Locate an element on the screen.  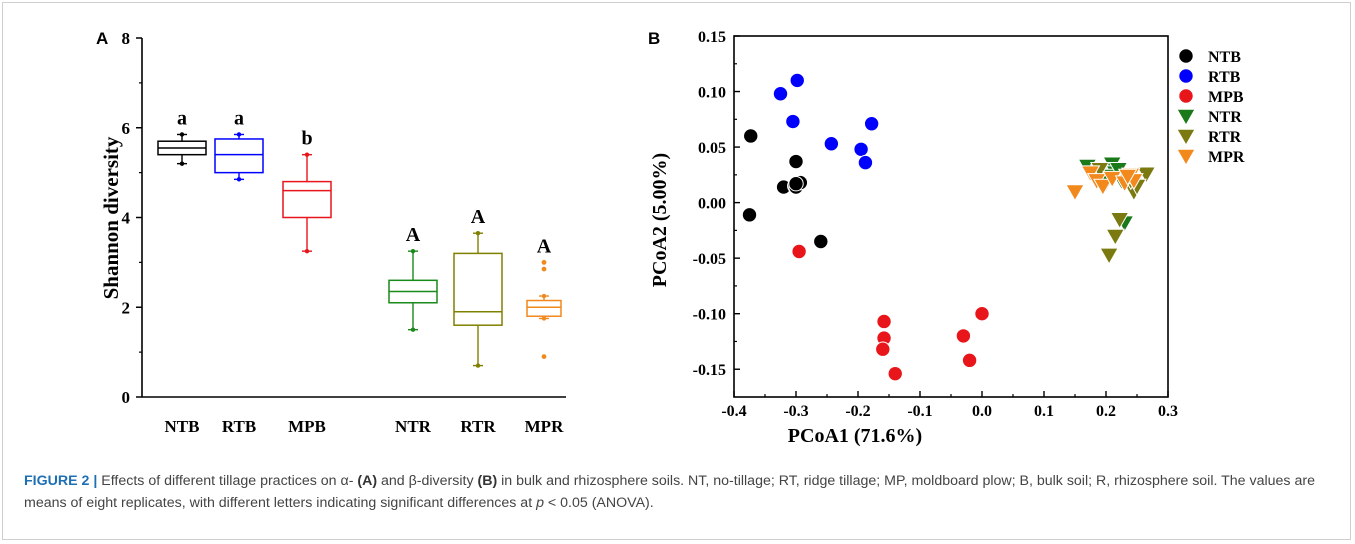
box-ntb: a is located at coordinates (182, 136).